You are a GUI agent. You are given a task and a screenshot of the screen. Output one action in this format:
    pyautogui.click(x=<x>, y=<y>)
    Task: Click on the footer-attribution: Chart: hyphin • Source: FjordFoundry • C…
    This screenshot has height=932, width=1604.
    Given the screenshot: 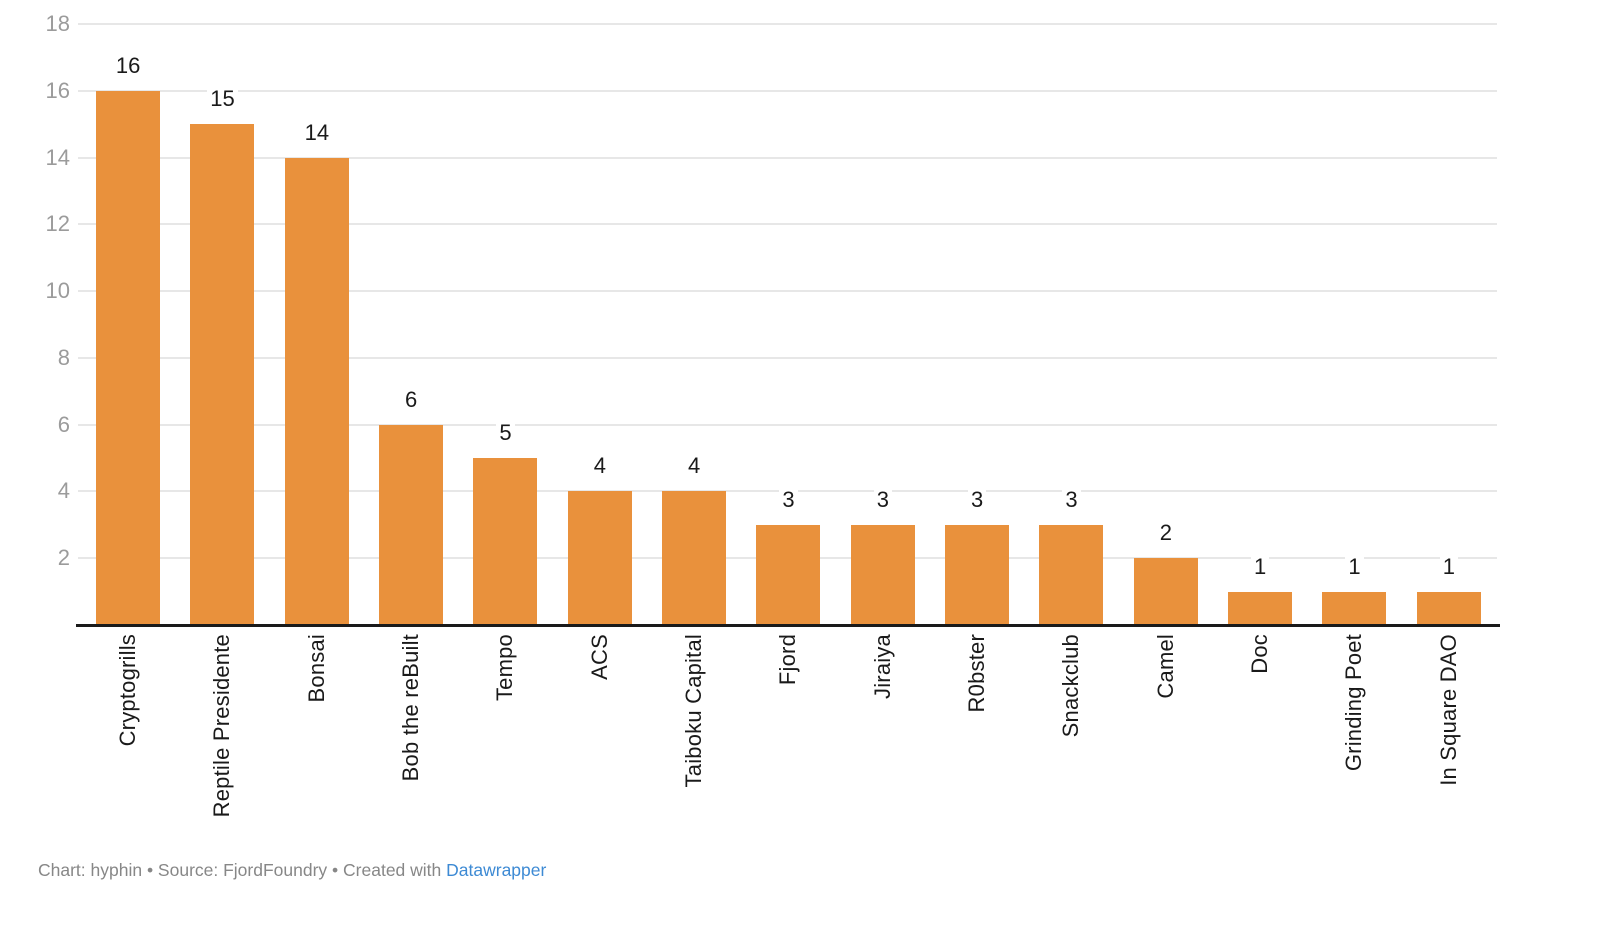 What is the action you would take?
    pyautogui.click(x=292, y=870)
    